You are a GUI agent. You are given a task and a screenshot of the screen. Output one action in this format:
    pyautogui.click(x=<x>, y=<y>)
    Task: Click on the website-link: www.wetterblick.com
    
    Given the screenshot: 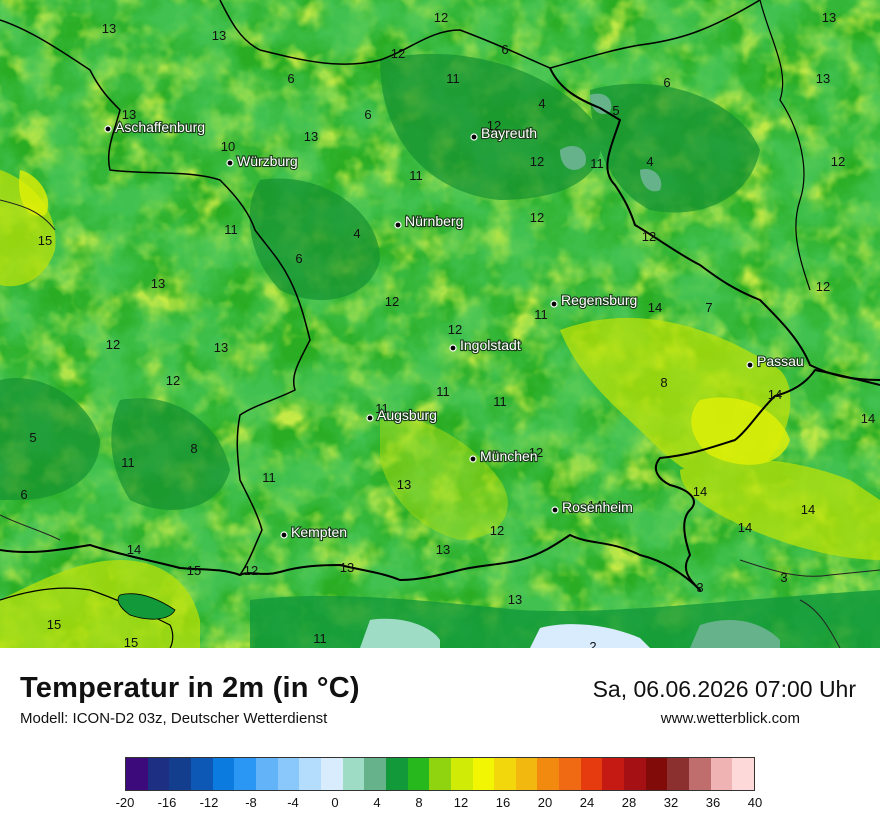 What is the action you would take?
    pyautogui.click(x=730, y=718)
    